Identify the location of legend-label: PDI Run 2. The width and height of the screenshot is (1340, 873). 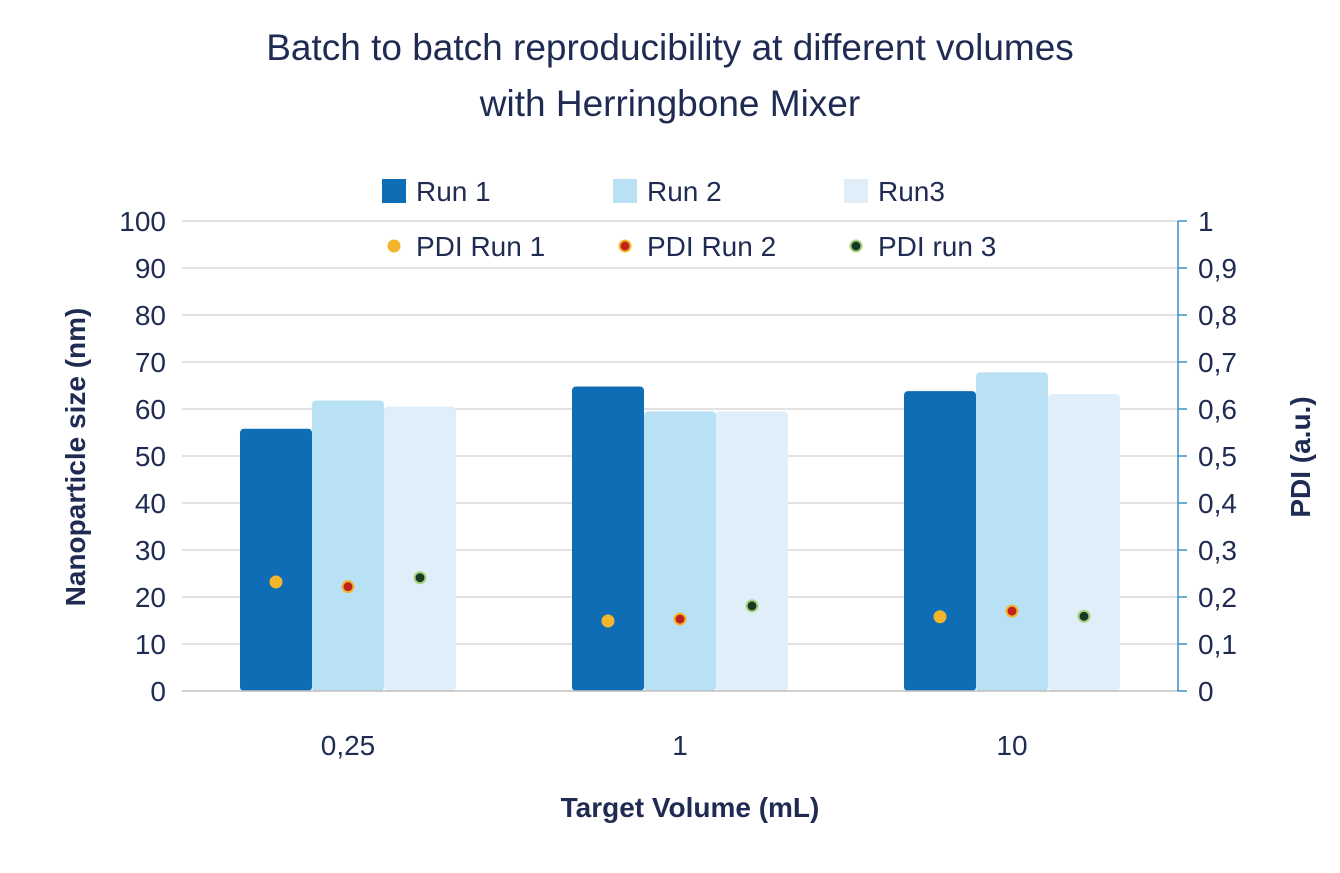
(711, 246).